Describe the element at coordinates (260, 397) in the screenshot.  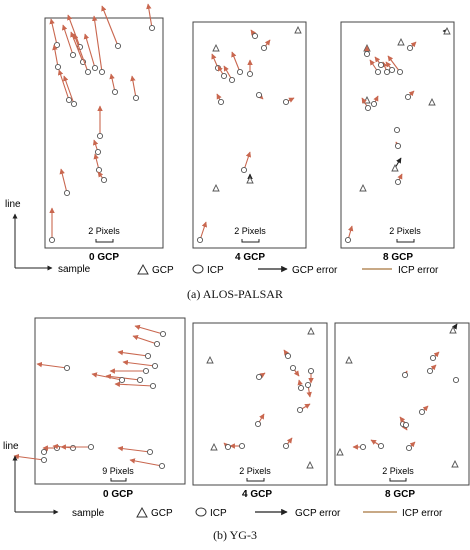
I see `vectors-b-4gcp` at that location.